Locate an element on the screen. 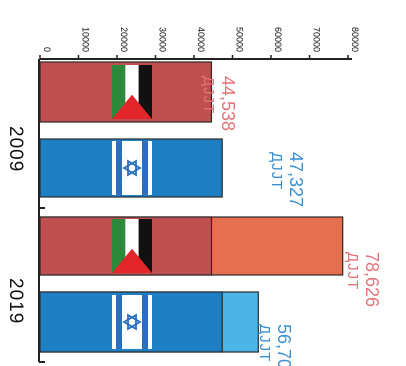 This screenshot has height=366, width=406. bar-value-label: 56,700 is located at coordinates (284, 345).